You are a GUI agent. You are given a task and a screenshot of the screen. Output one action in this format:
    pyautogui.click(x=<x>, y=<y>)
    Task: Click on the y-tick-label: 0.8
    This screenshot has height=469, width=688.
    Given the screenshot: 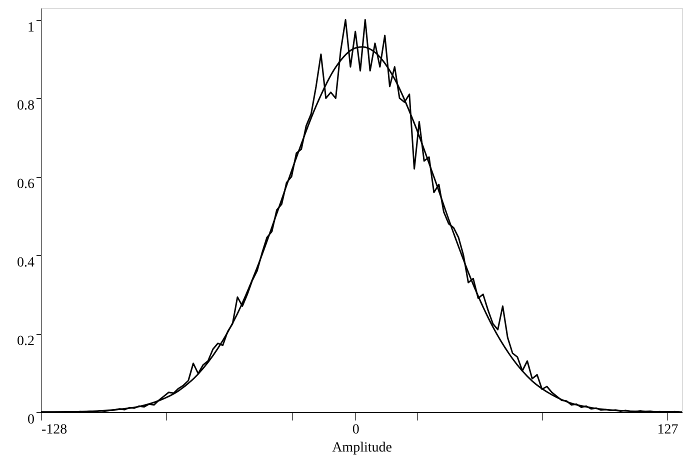 What is the action you would take?
    pyautogui.click(x=25, y=106)
    